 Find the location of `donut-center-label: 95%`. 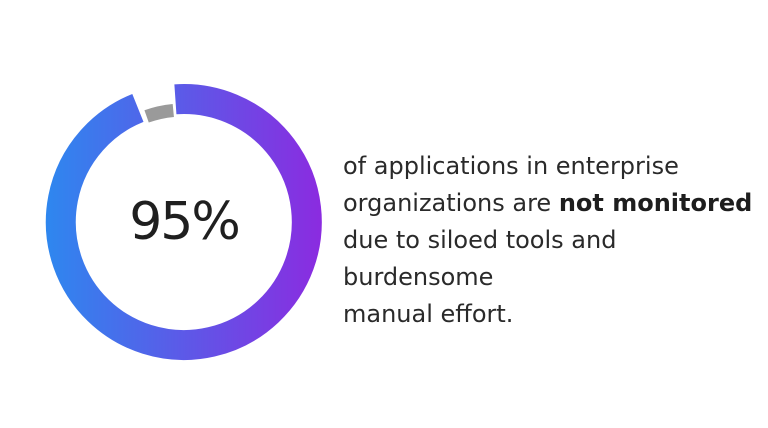

donut-center-label: 95% is located at coordinates (185, 222).